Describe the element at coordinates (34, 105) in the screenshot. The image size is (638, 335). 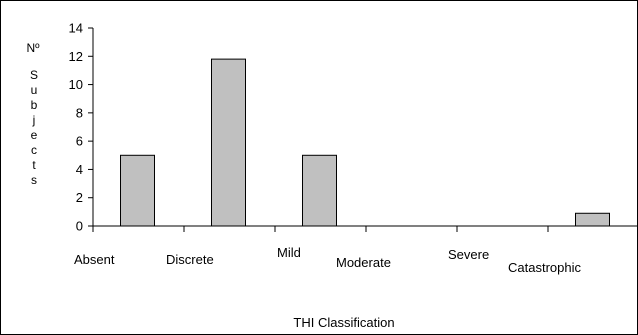
I see `y-axis-label-char: b` at that location.